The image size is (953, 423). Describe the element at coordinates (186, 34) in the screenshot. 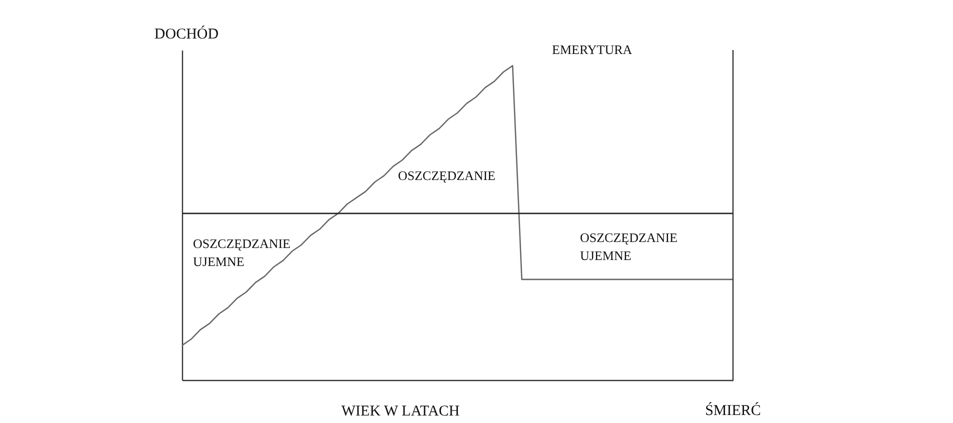

I see `y-axis-title: DOCHÓD` at that location.